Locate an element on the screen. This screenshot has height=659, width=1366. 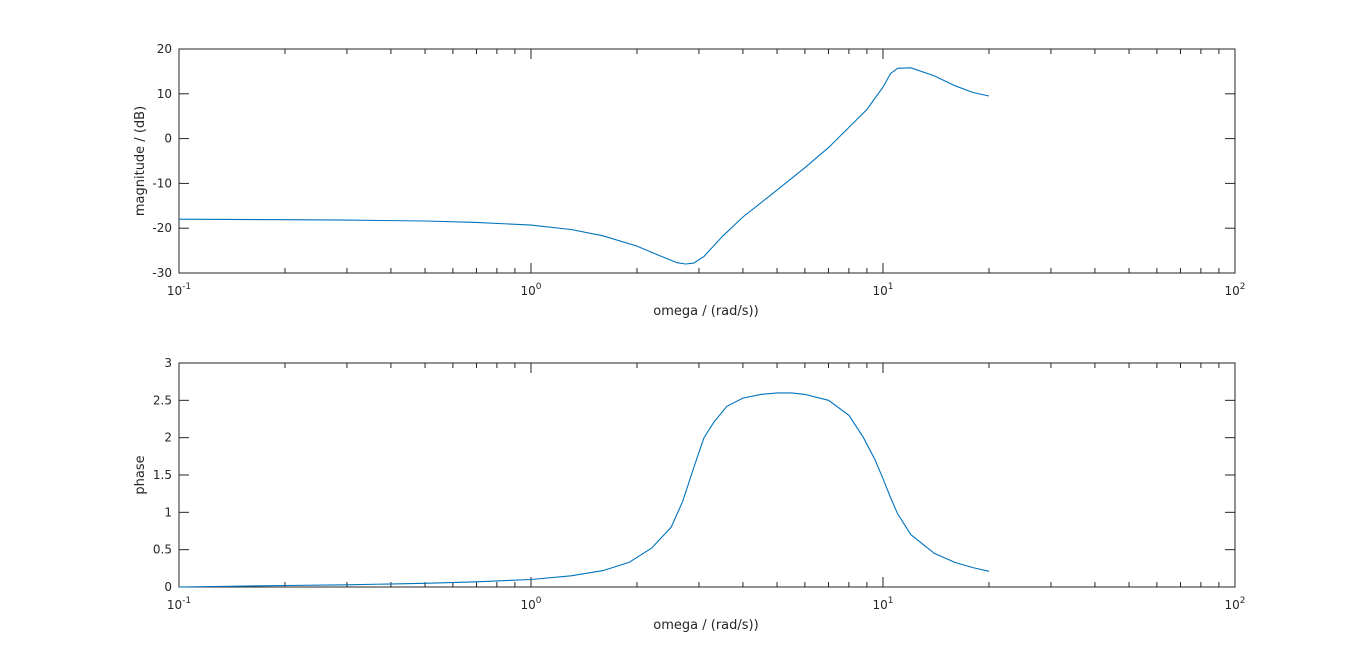
y-tick-label: 0.5 is located at coordinates (162, 550).